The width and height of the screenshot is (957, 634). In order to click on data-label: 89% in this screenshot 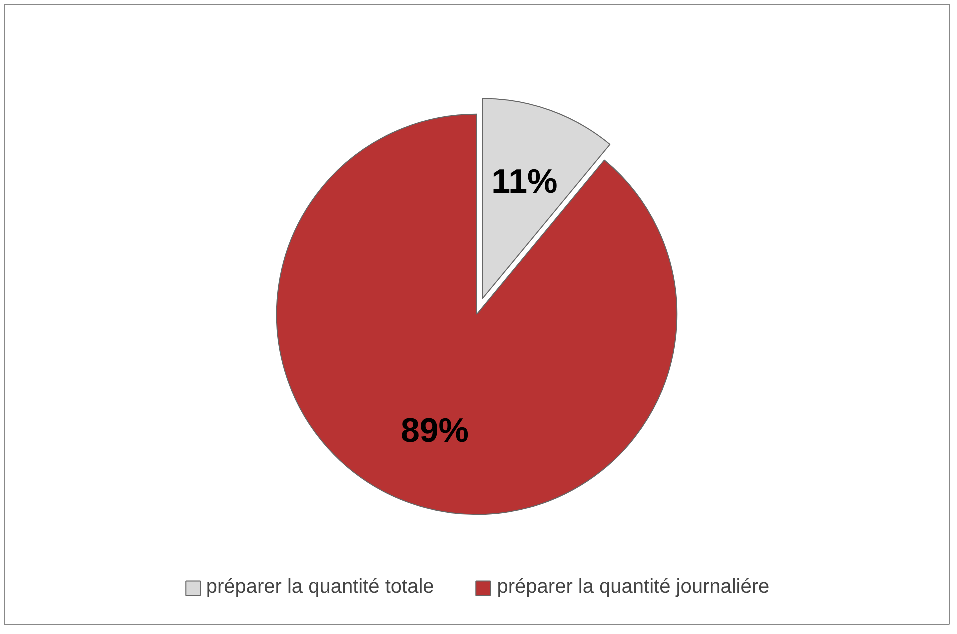, I will do `click(435, 431)`.